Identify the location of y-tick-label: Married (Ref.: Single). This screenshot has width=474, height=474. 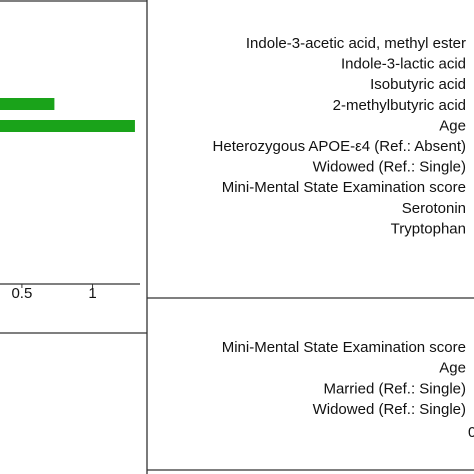
(394, 388).